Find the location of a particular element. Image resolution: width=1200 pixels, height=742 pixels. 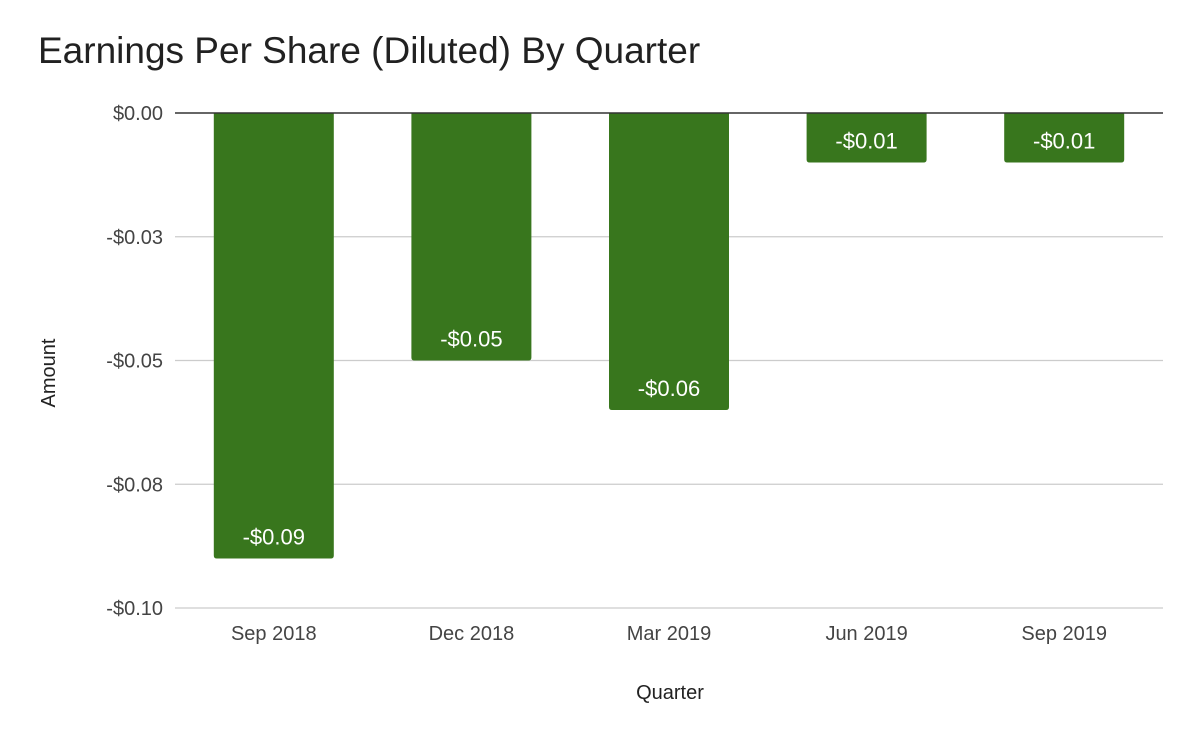

y-tick-label: -$0.05 is located at coordinates (134, 362).